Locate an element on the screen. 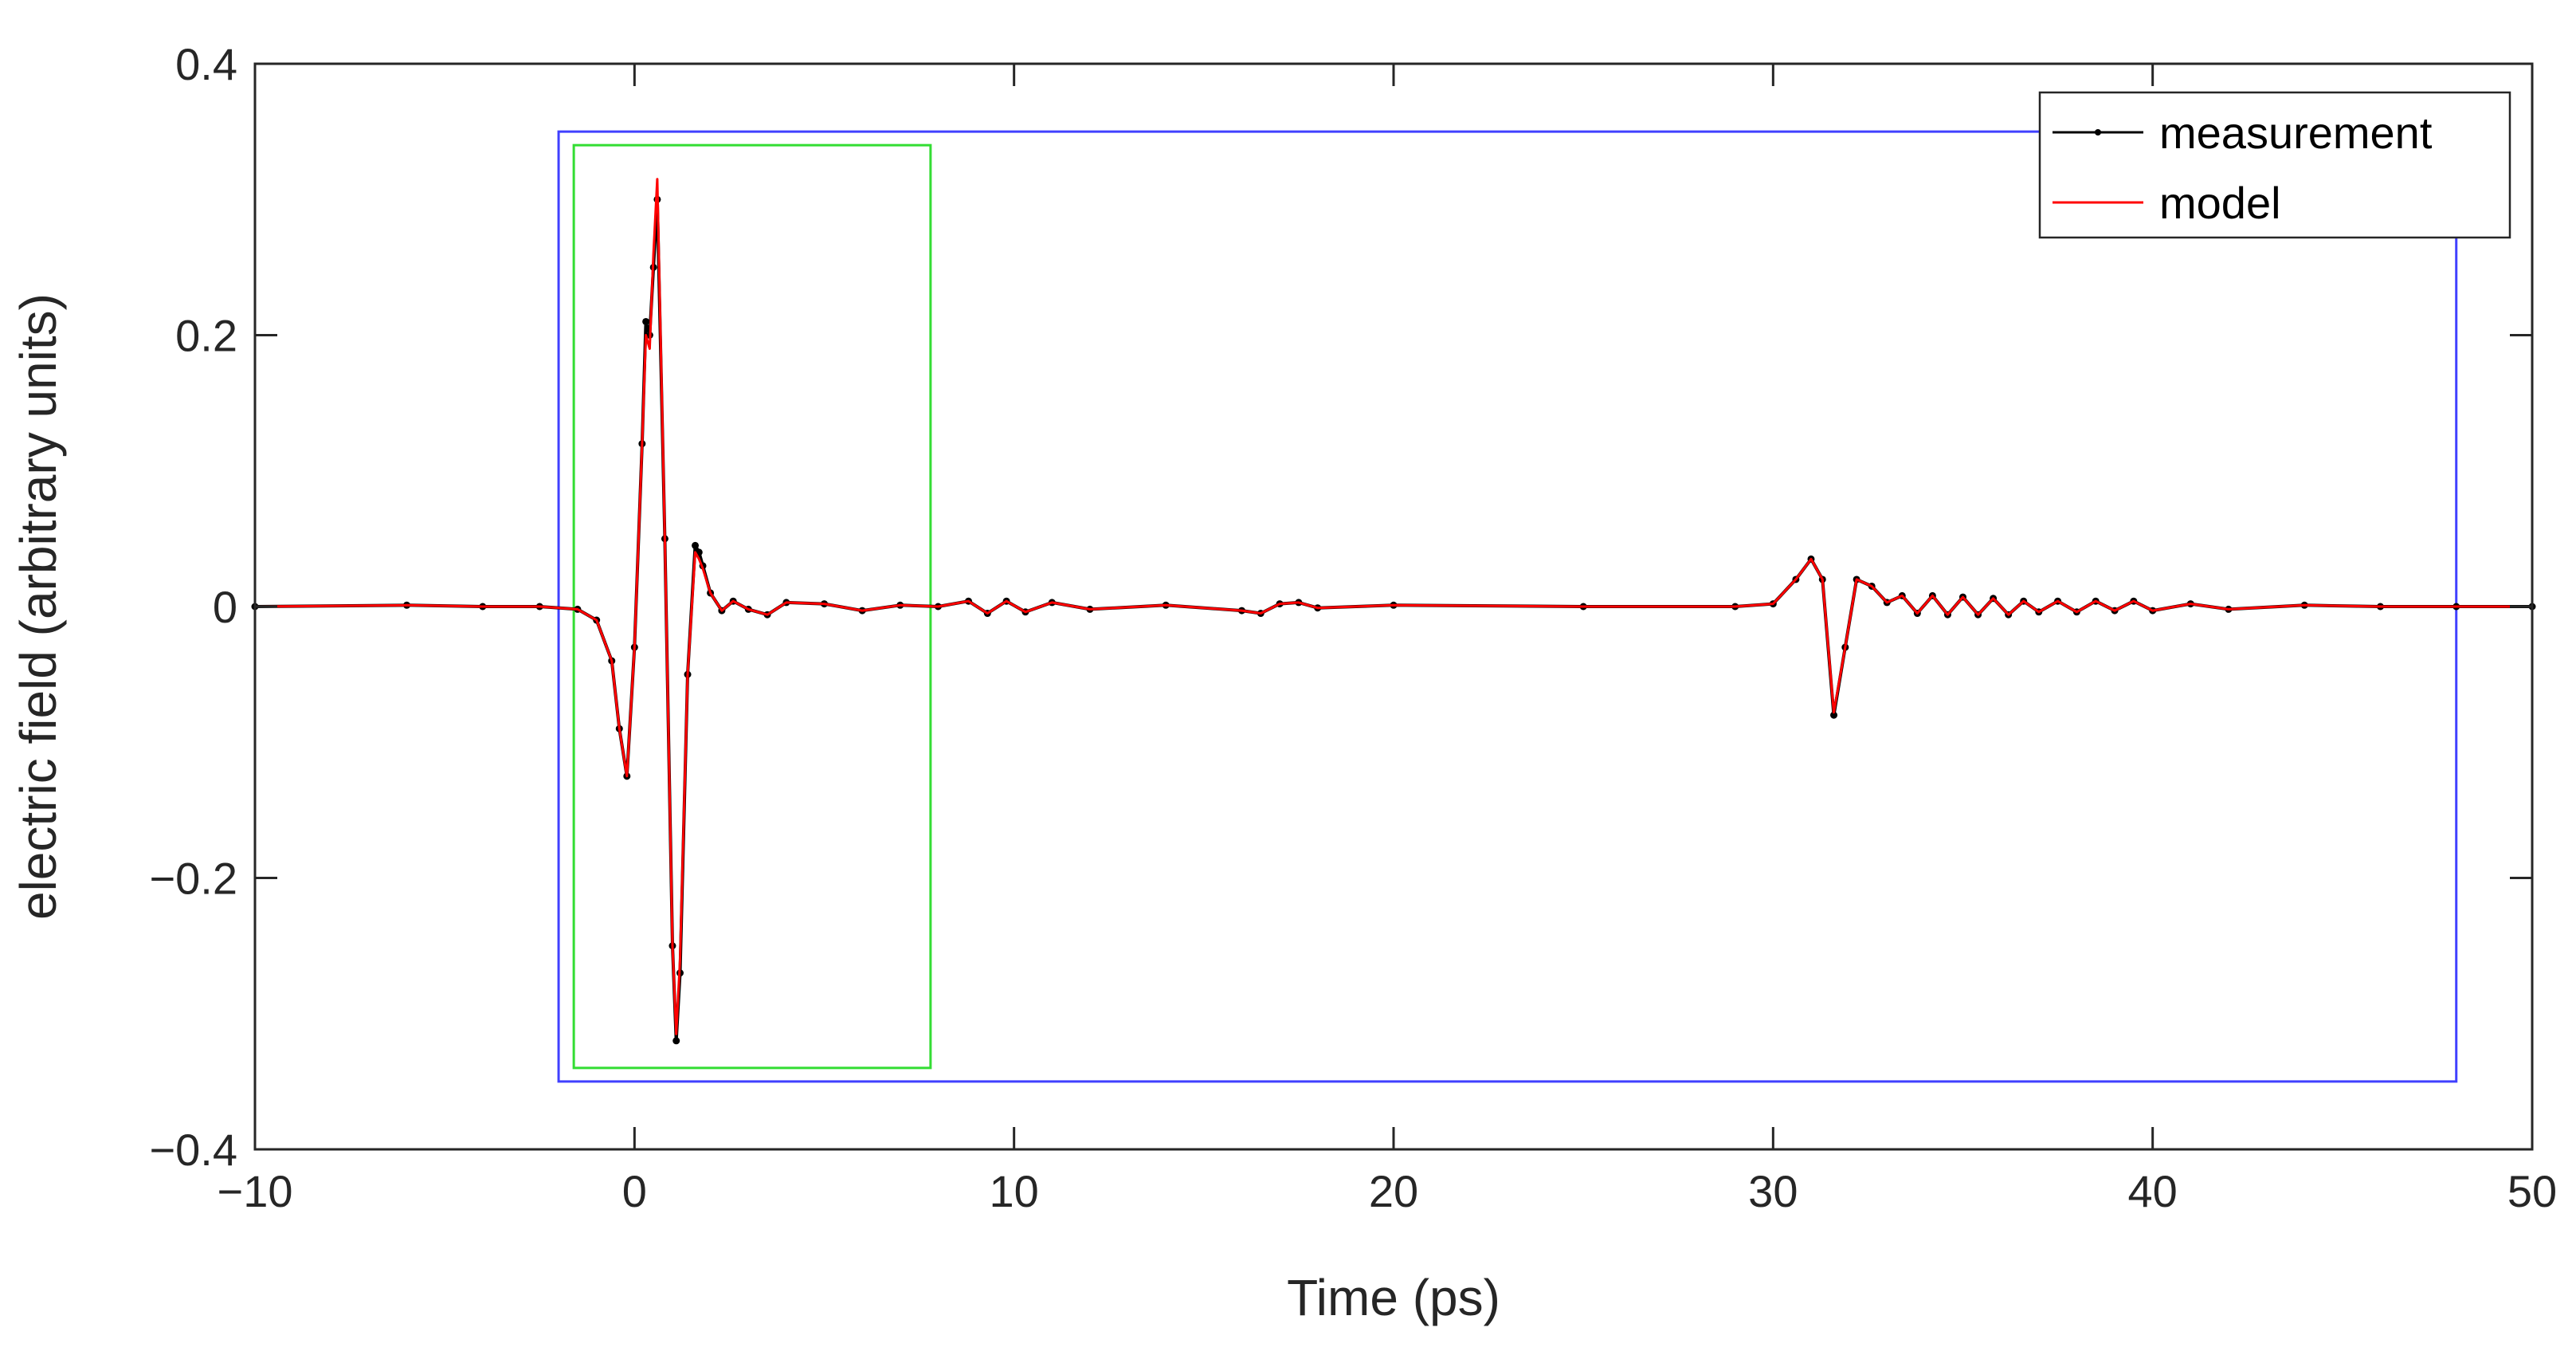 The width and height of the screenshot is (2576, 1351). y-tick-label: 0.2 is located at coordinates (206, 336).